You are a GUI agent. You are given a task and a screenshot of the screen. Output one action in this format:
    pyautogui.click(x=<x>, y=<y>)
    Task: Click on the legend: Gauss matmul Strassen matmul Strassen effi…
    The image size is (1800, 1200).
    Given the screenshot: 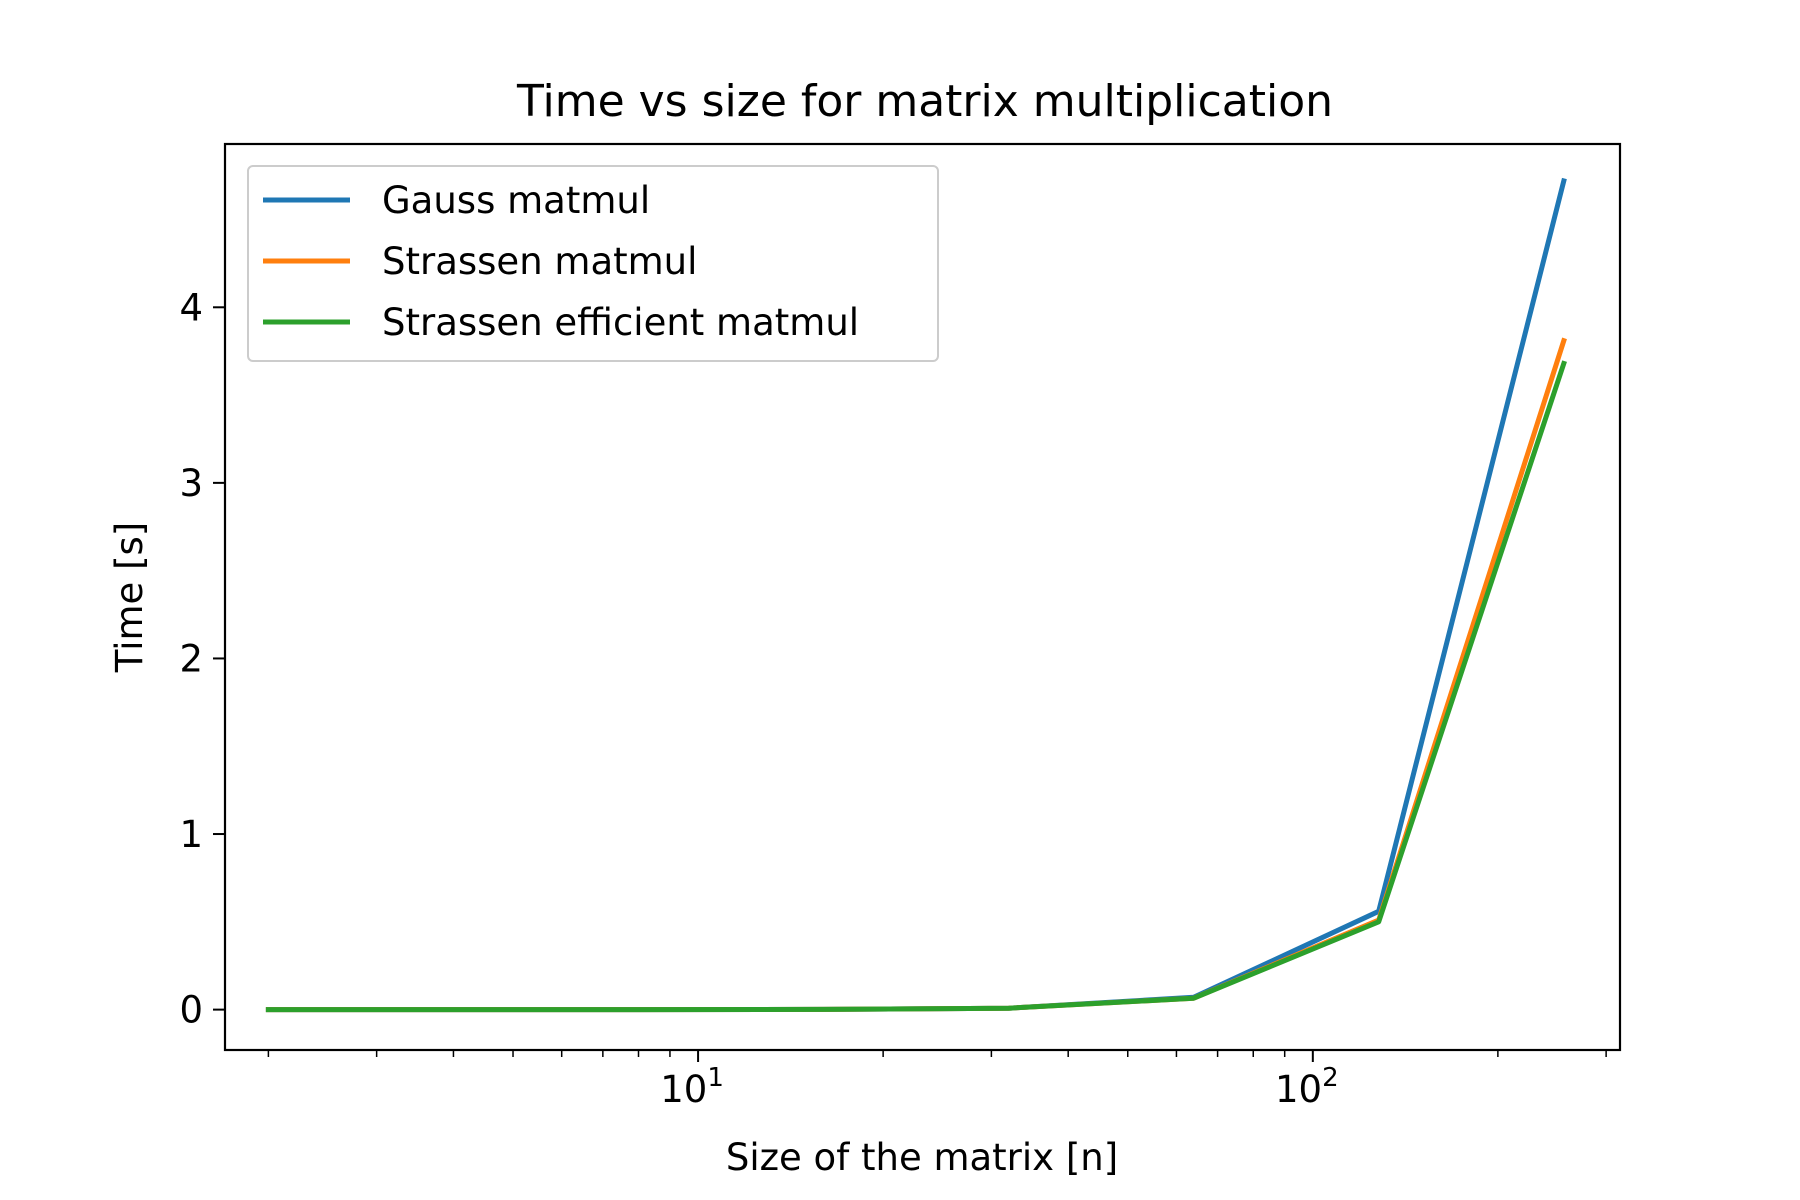 What is the action you would take?
    pyautogui.click(x=593, y=263)
    